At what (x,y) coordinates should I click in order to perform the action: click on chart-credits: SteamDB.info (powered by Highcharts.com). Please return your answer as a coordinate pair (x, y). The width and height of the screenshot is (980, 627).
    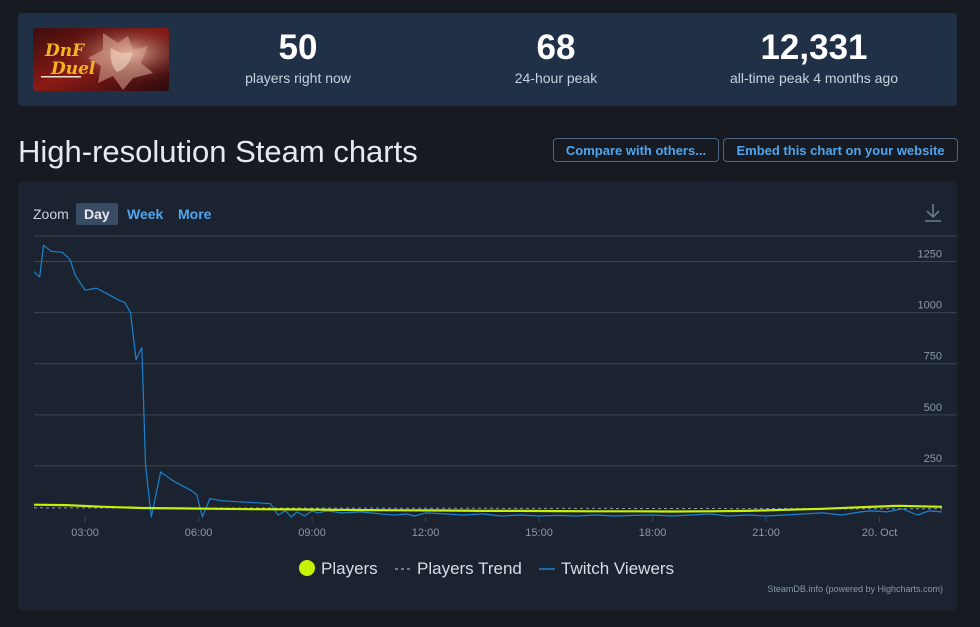
    Looking at the image, I should click on (855, 589).